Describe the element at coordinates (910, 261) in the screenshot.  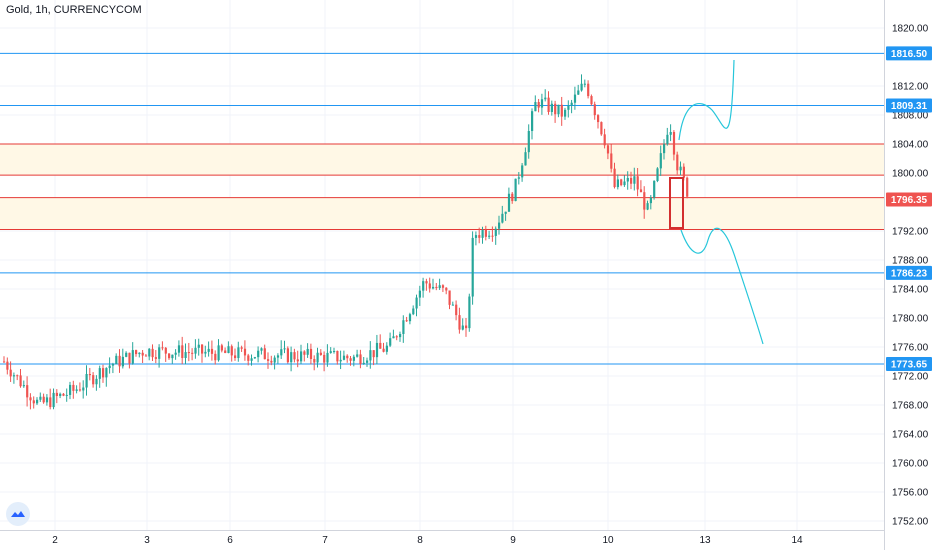
I see `y-tick-label: 1788.00` at that location.